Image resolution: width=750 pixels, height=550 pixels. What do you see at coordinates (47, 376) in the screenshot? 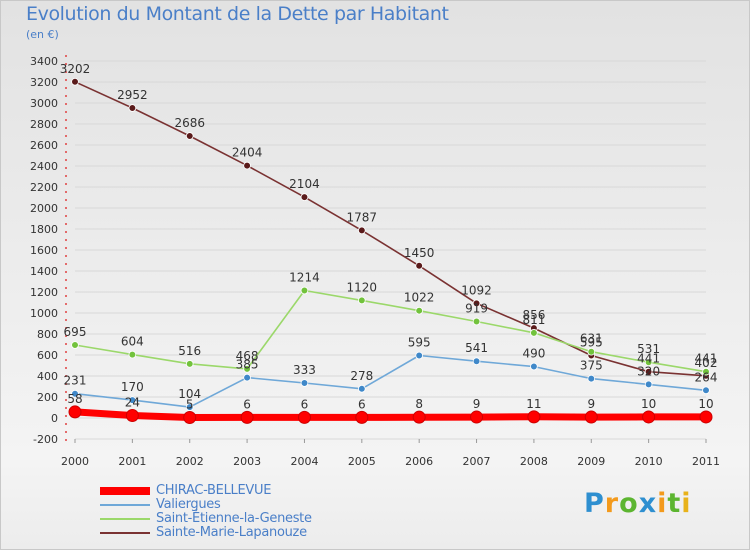
I see `y-tick-label: 400` at bounding box center [47, 376].